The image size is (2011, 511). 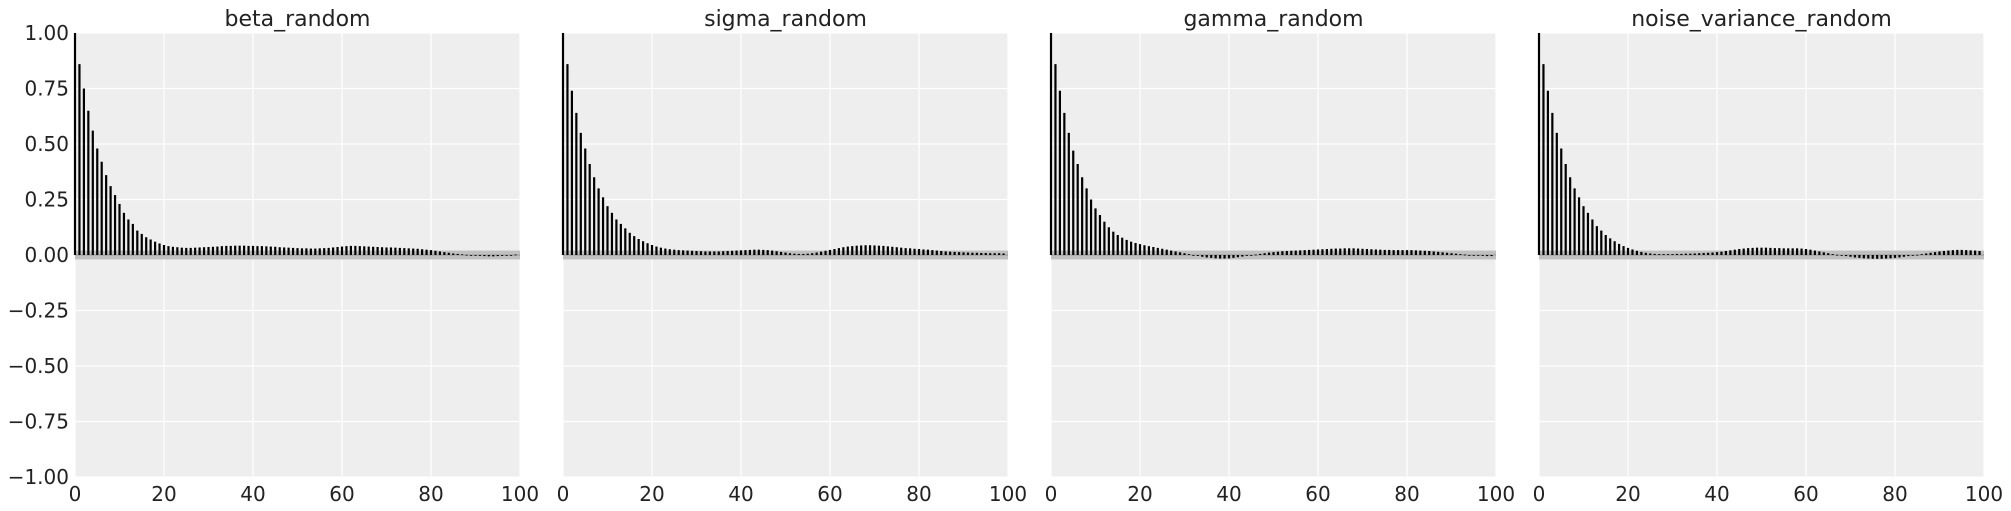 What do you see at coordinates (46, 33) in the screenshot?
I see `y-tick-label: 1.00` at bounding box center [46, 33].